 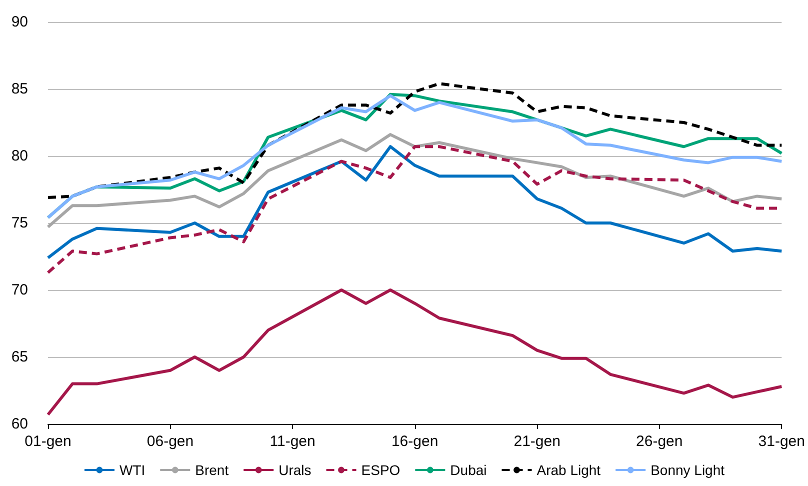 What do you see at coordinates (659, 441) in the screenshot?
I see `x-tick-label: 26-gen` at bounding box center [659, 441].